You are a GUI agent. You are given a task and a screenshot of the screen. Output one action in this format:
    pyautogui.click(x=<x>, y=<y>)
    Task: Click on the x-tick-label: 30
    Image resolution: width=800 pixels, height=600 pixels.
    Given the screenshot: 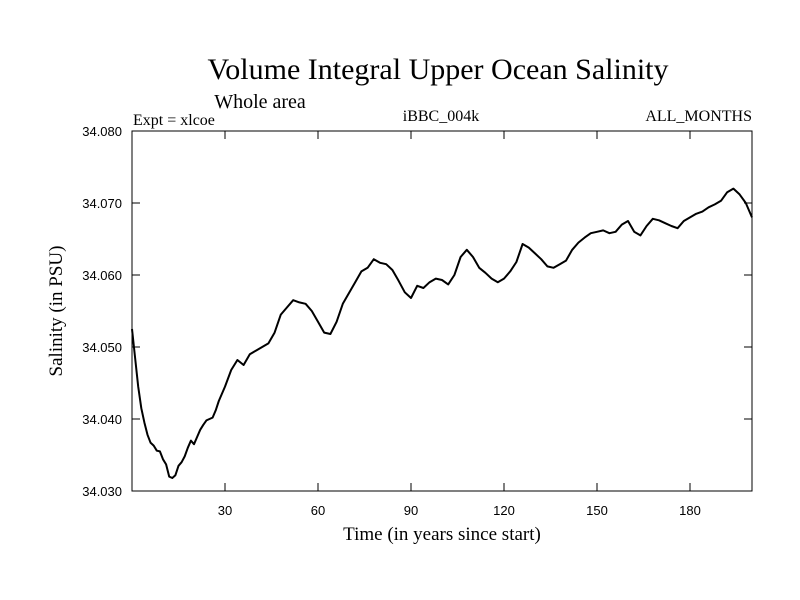 What is the action you would take?
    pyautogui.click(x=225, y=510)
    